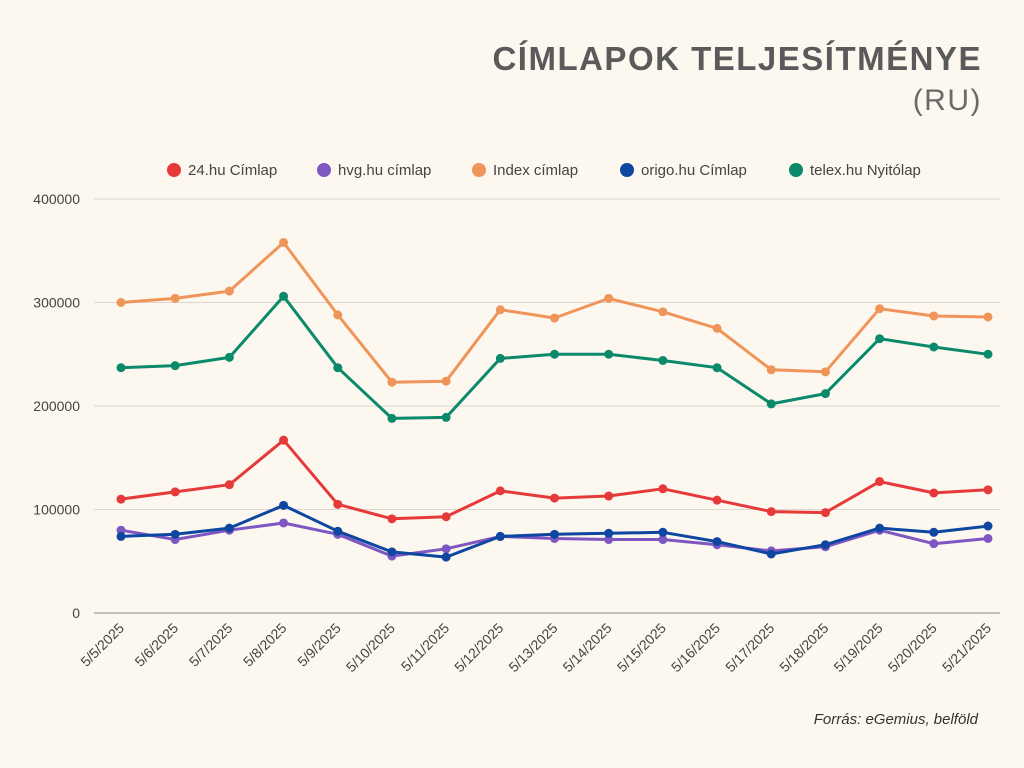 This screenshot has height=768, width=1024. I want to click on x-tick-label: 5/7/2025, so click(211, 645).